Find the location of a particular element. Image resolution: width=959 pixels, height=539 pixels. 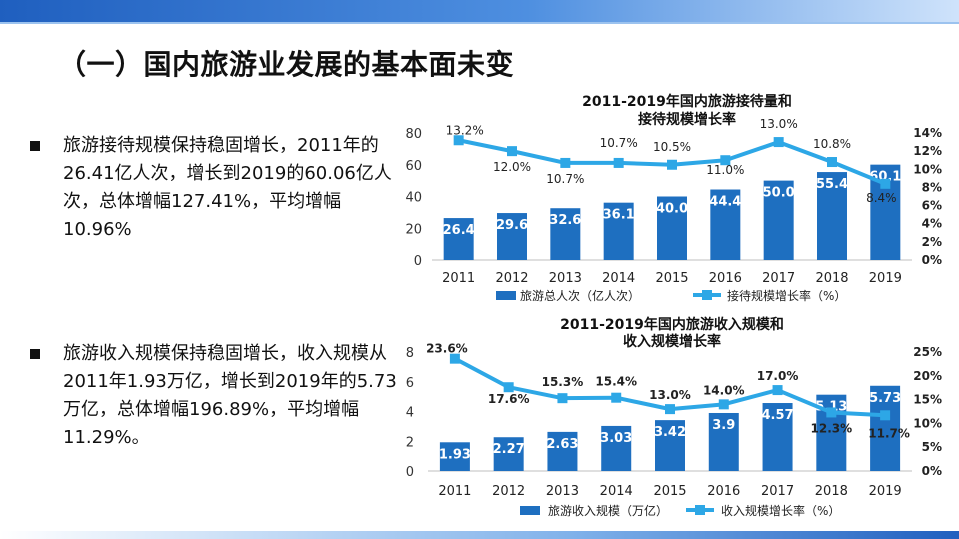

line-value-label: 13.0% is located at coordinates (670, 395).